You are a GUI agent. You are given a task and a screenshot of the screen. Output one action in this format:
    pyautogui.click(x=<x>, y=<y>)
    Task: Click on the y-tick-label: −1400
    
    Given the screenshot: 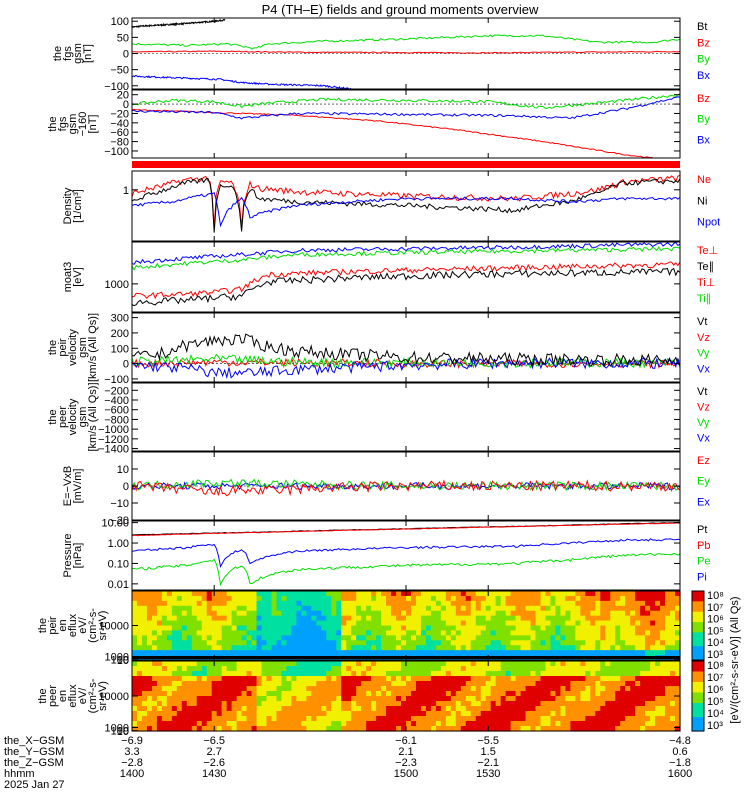 What is the action you would take?
    pyautogui.click(x=113, y=450)
    